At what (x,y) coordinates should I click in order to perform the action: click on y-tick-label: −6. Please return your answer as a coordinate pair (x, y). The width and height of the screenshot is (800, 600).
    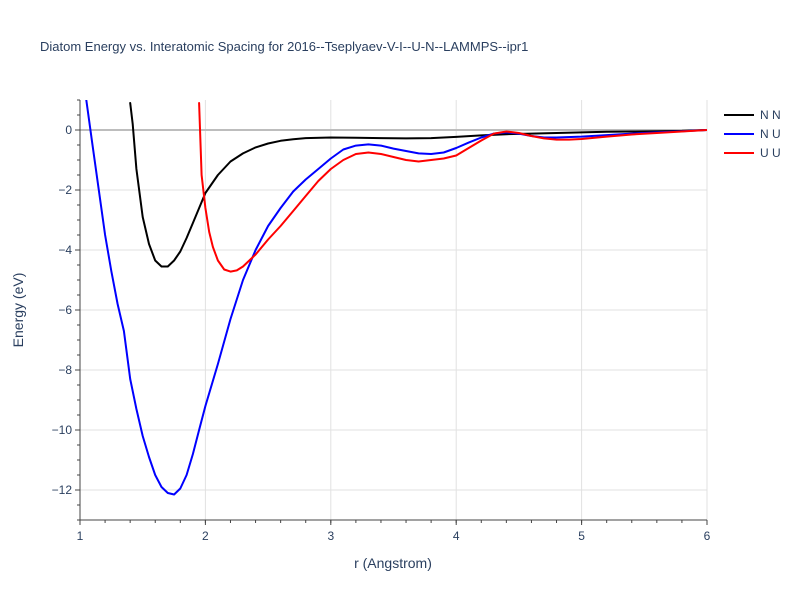
    Looking at the image, I should click on (65, 310).